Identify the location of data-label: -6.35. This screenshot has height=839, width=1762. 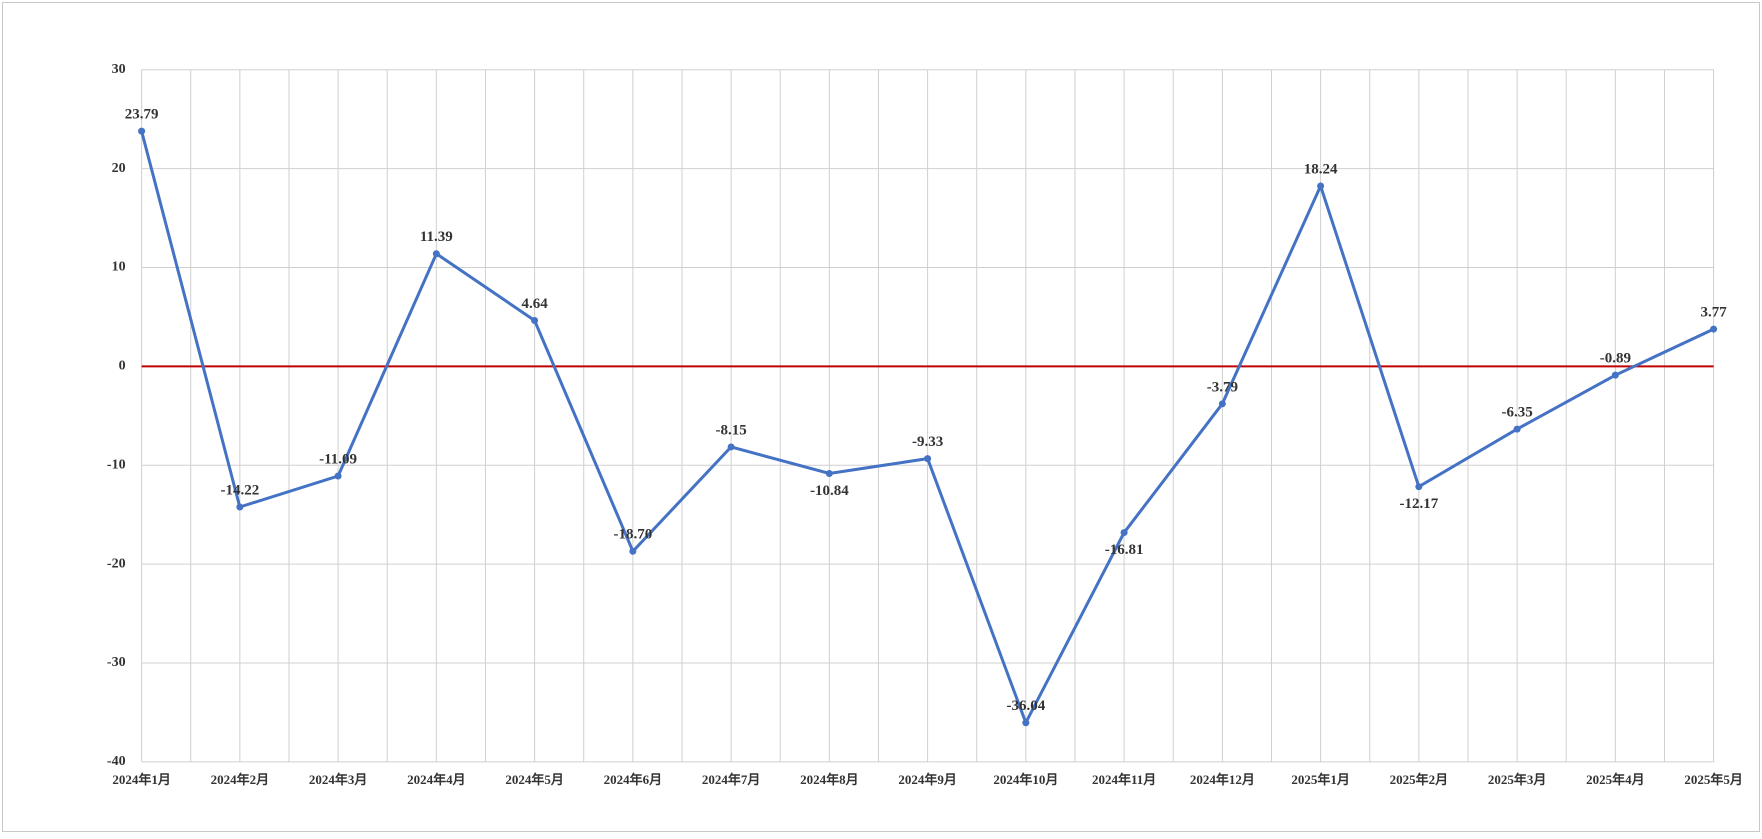
(1516, 413).